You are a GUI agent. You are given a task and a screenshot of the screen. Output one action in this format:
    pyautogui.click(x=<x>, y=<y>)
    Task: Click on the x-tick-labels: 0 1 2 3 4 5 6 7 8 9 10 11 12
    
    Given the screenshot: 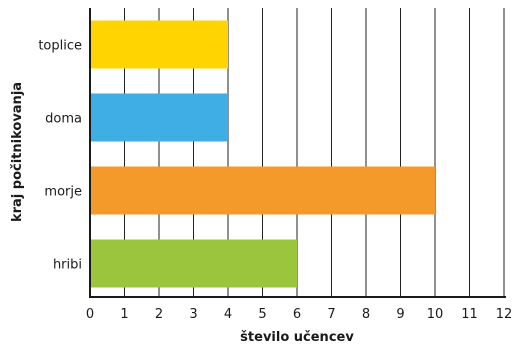 What is the action you would take?
    pyautogui.click(x=299, y=314)
    